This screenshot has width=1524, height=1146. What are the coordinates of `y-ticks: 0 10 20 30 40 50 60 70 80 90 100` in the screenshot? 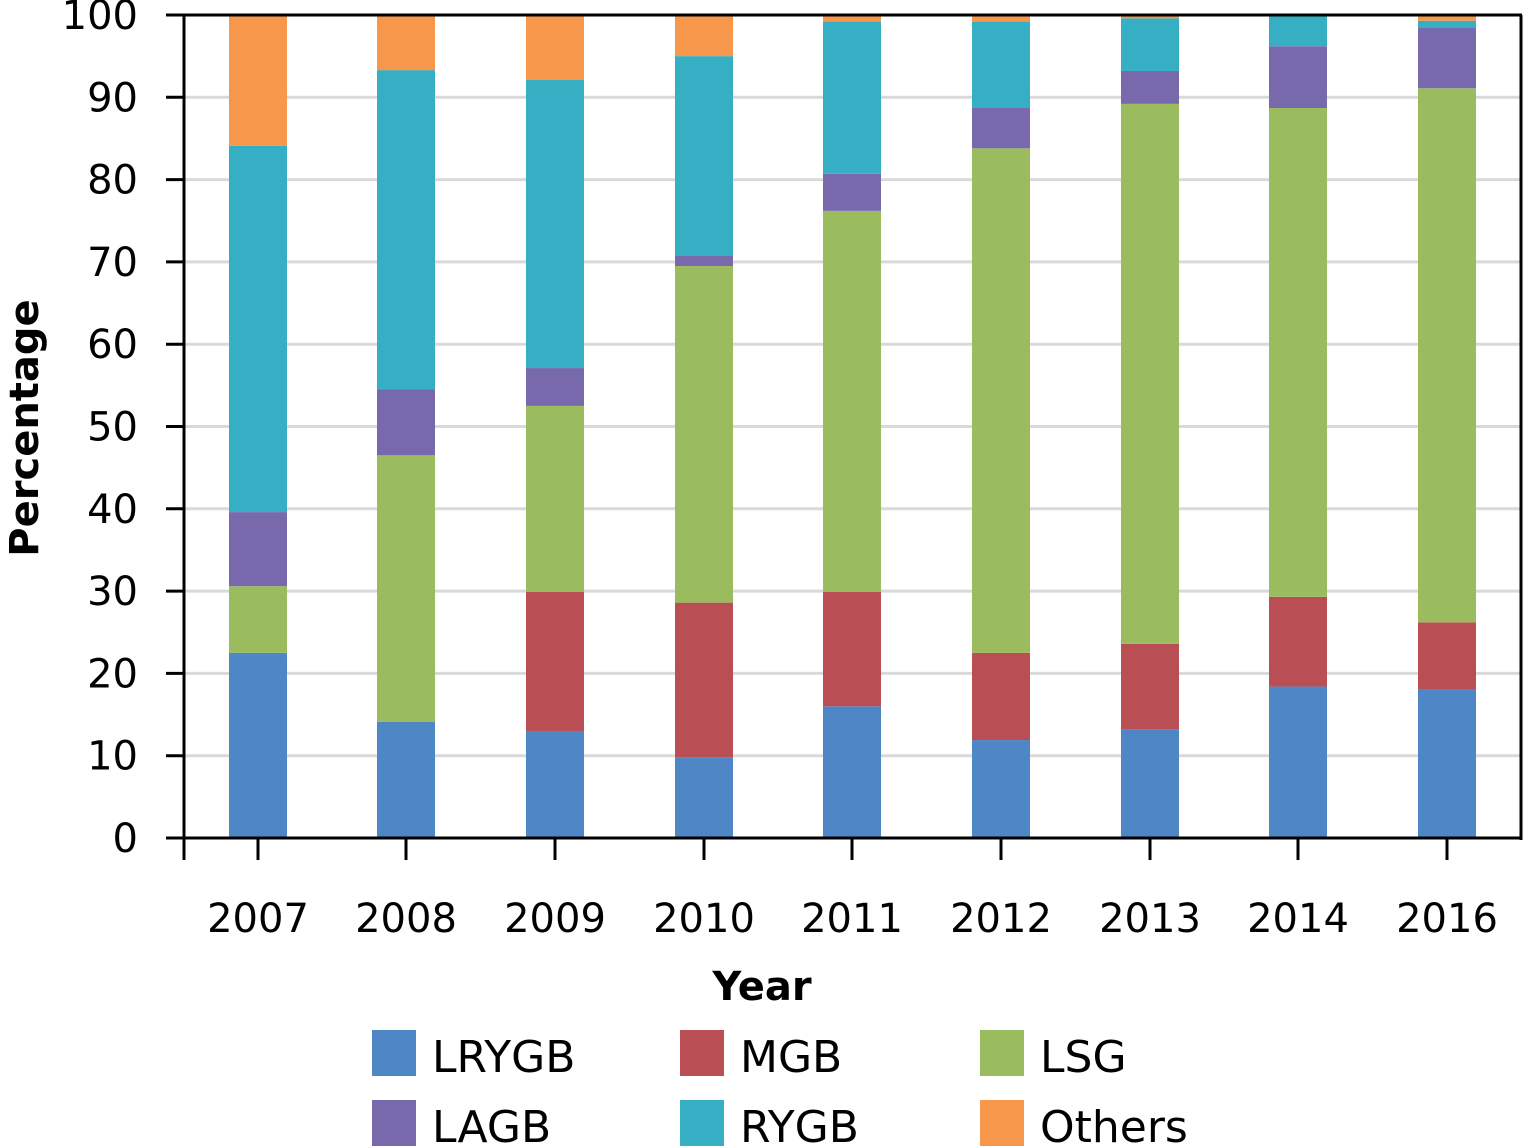 It's located at (123, 431).